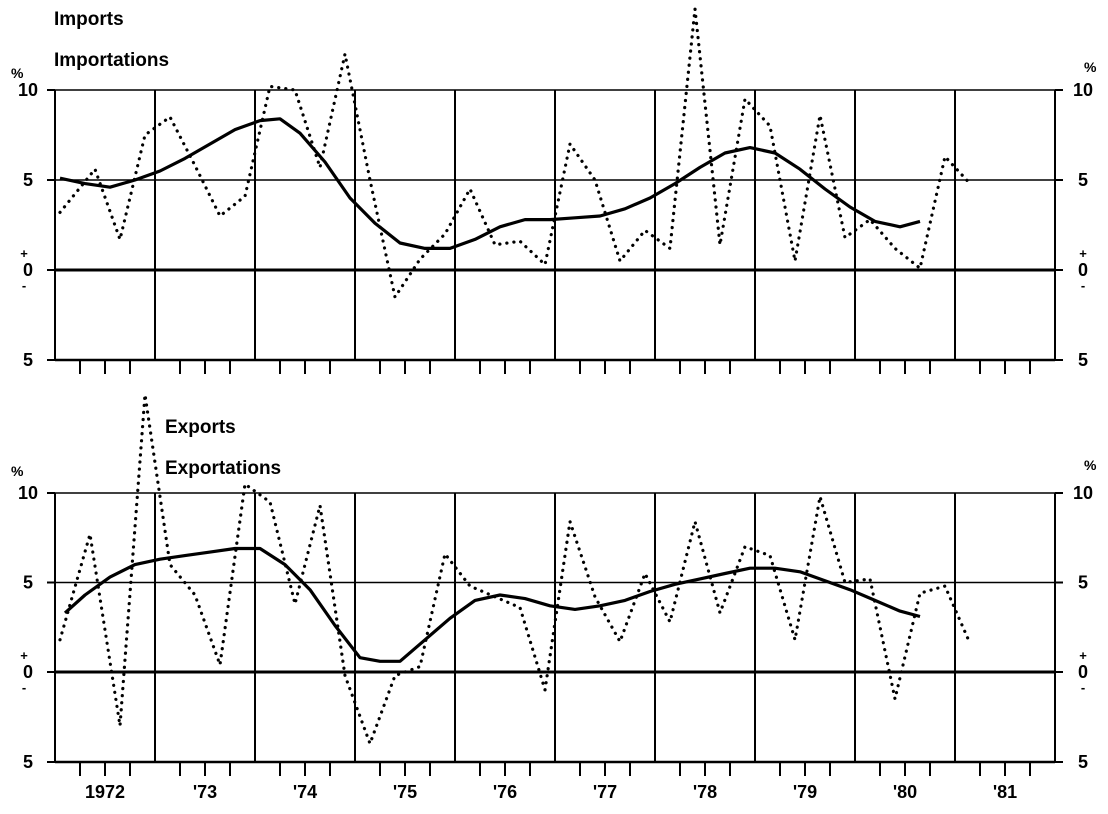  I want to click on exports-x-tick-label: '79, so click(805, 792).